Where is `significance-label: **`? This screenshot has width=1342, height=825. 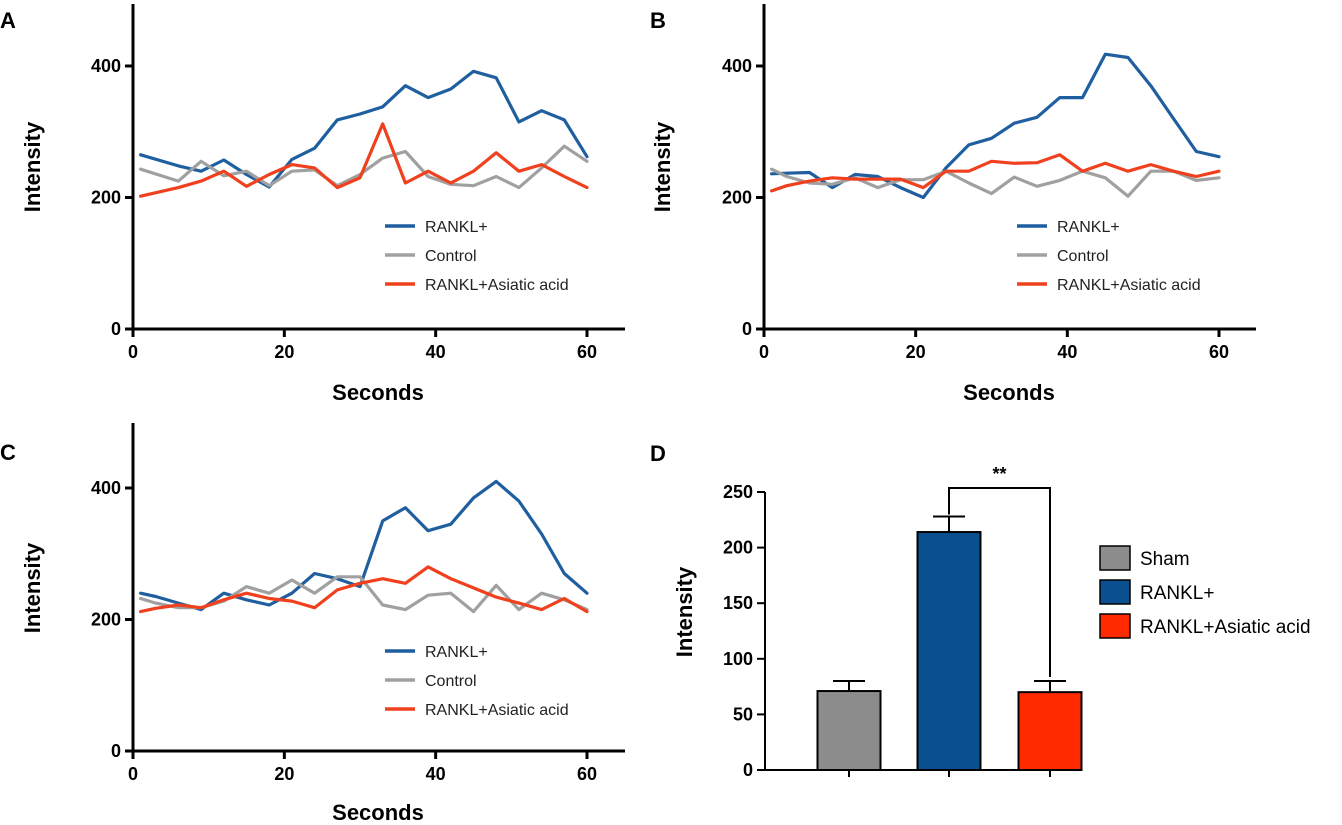 significance-label: ** is located at coordinates (999, 474).